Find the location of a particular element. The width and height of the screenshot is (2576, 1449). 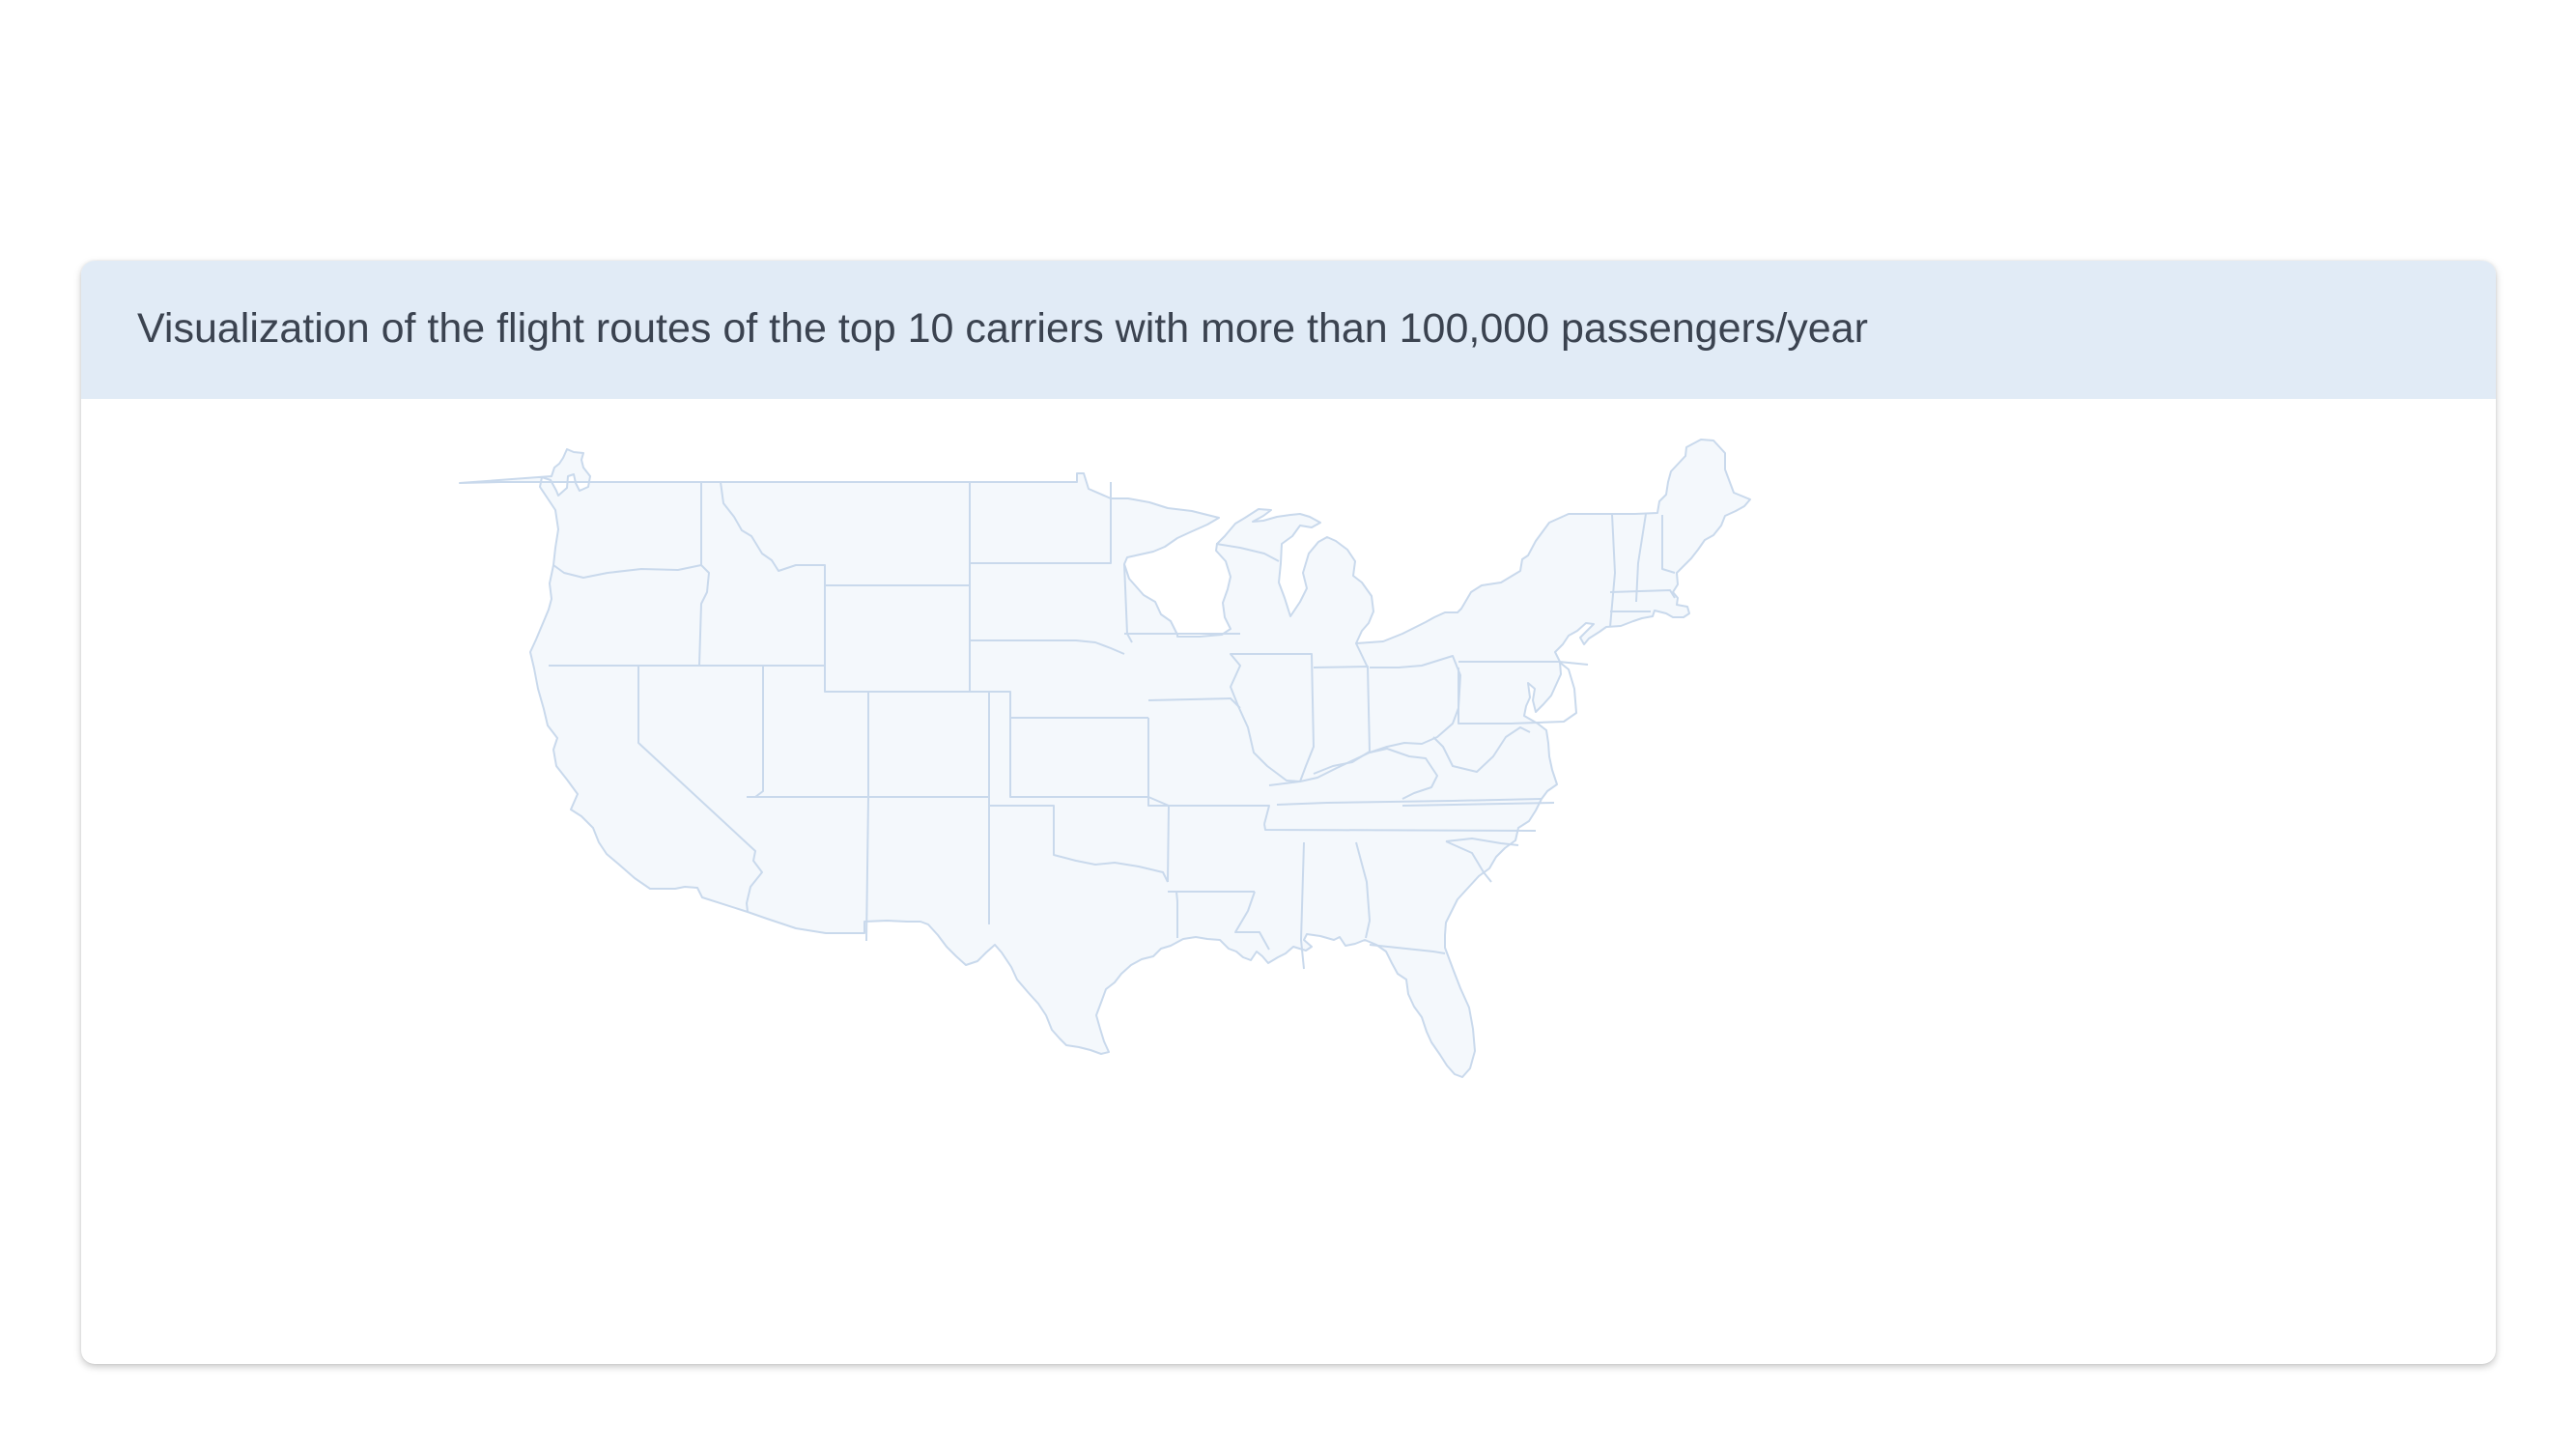

state-borders is located at coordinates (1112, 725).